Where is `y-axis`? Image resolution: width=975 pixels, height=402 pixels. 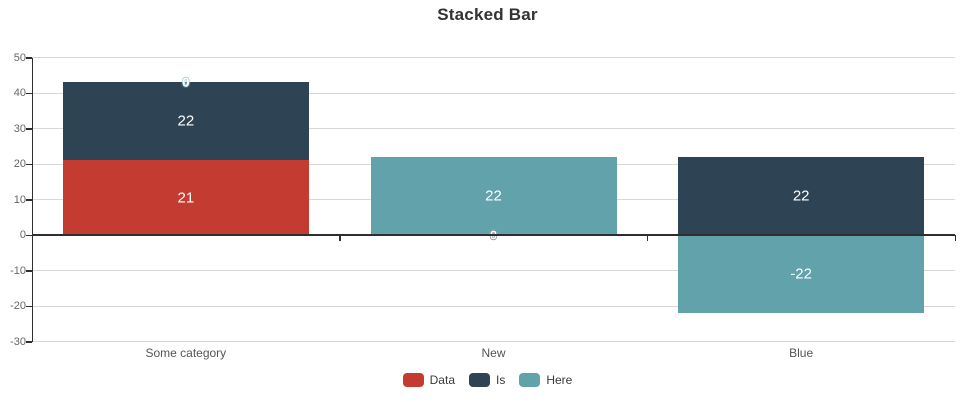
y-axis is located at coordinates (32, 199).